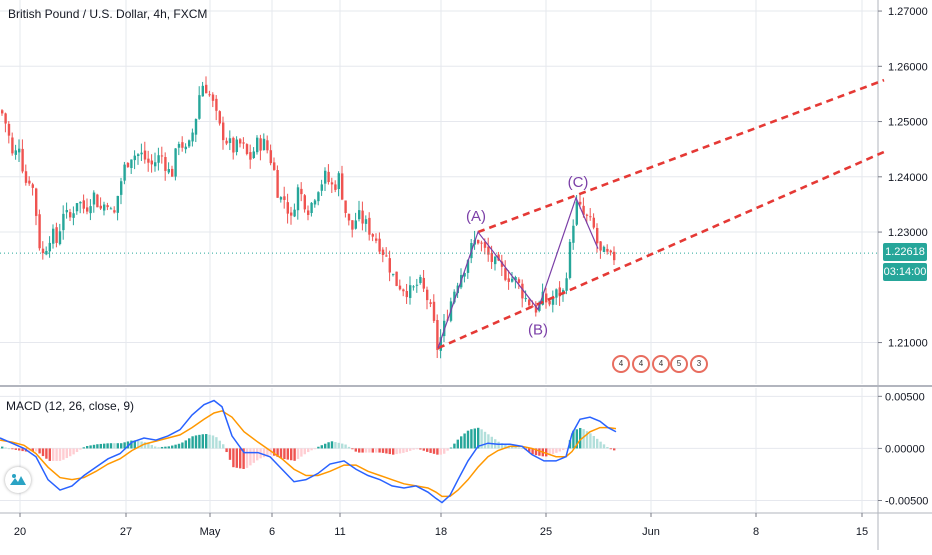  What do you see at coordinates (699, 364) in the screenshot?
I see `event-marker: 3` at bounding box center [699, 364].